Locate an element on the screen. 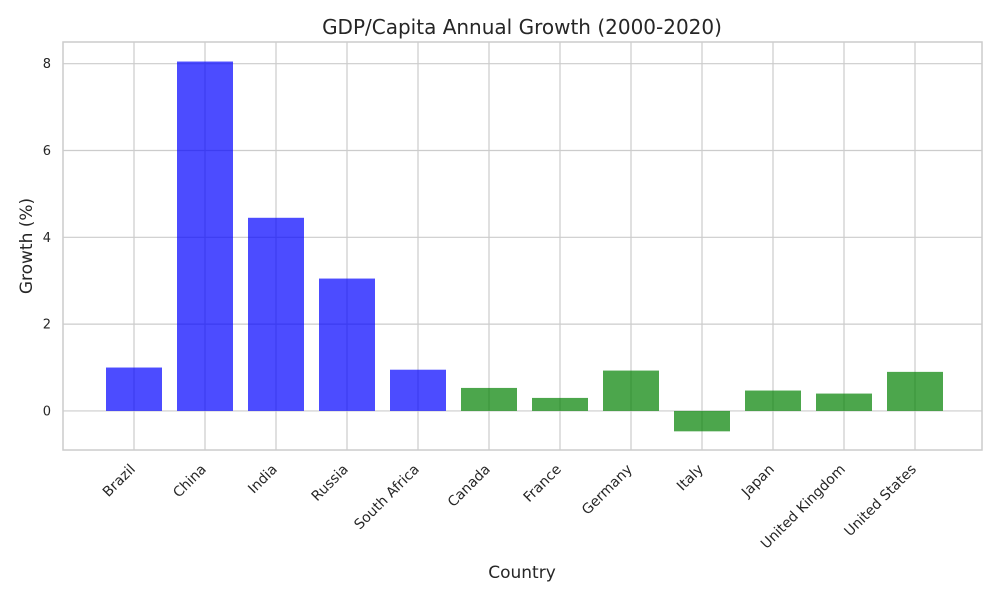 This screenshot has width=1000, height=600. bar-united-states is located at coordinates (915, 391).